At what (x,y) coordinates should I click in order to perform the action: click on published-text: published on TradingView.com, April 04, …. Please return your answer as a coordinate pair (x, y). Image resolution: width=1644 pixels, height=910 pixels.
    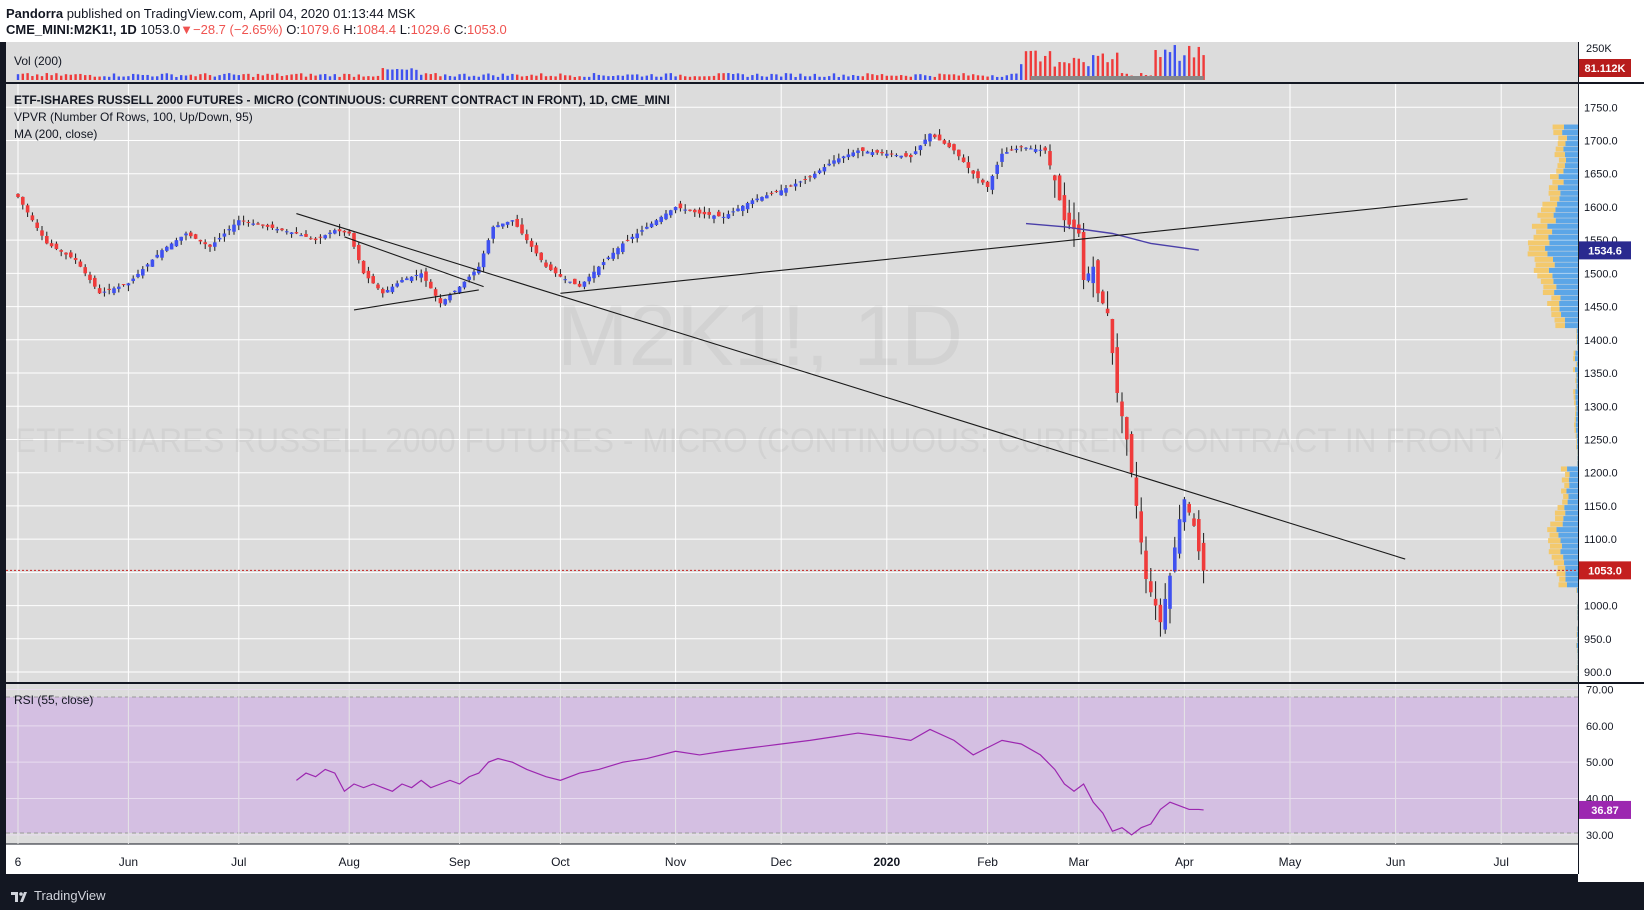
    Looking at the image, I should click on (241, 13).